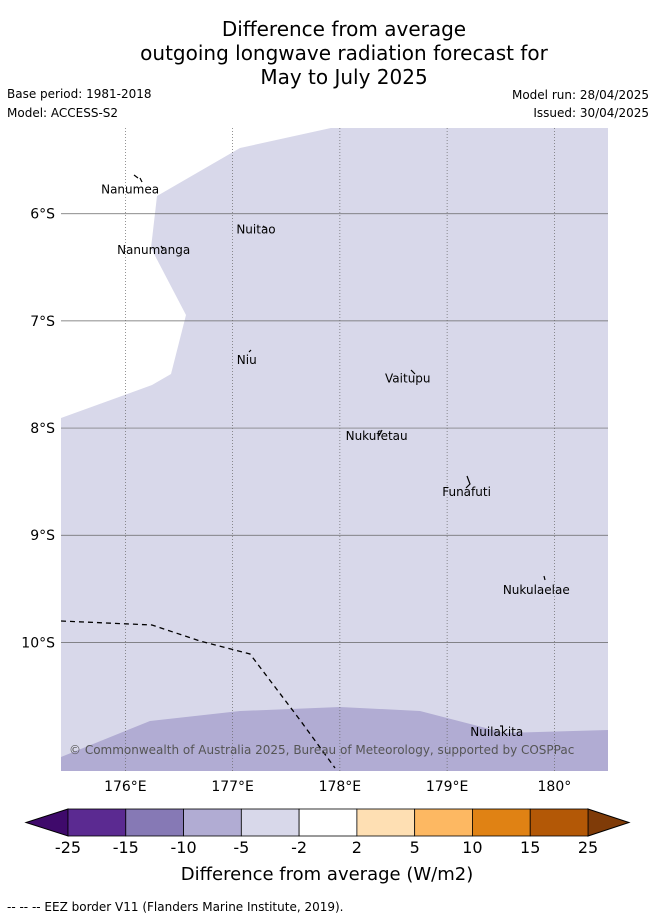  What do you see at coordinates (42, 215) in the screenshot?
I see `latitude-label: 6°S` at bounding box center [42, 215].